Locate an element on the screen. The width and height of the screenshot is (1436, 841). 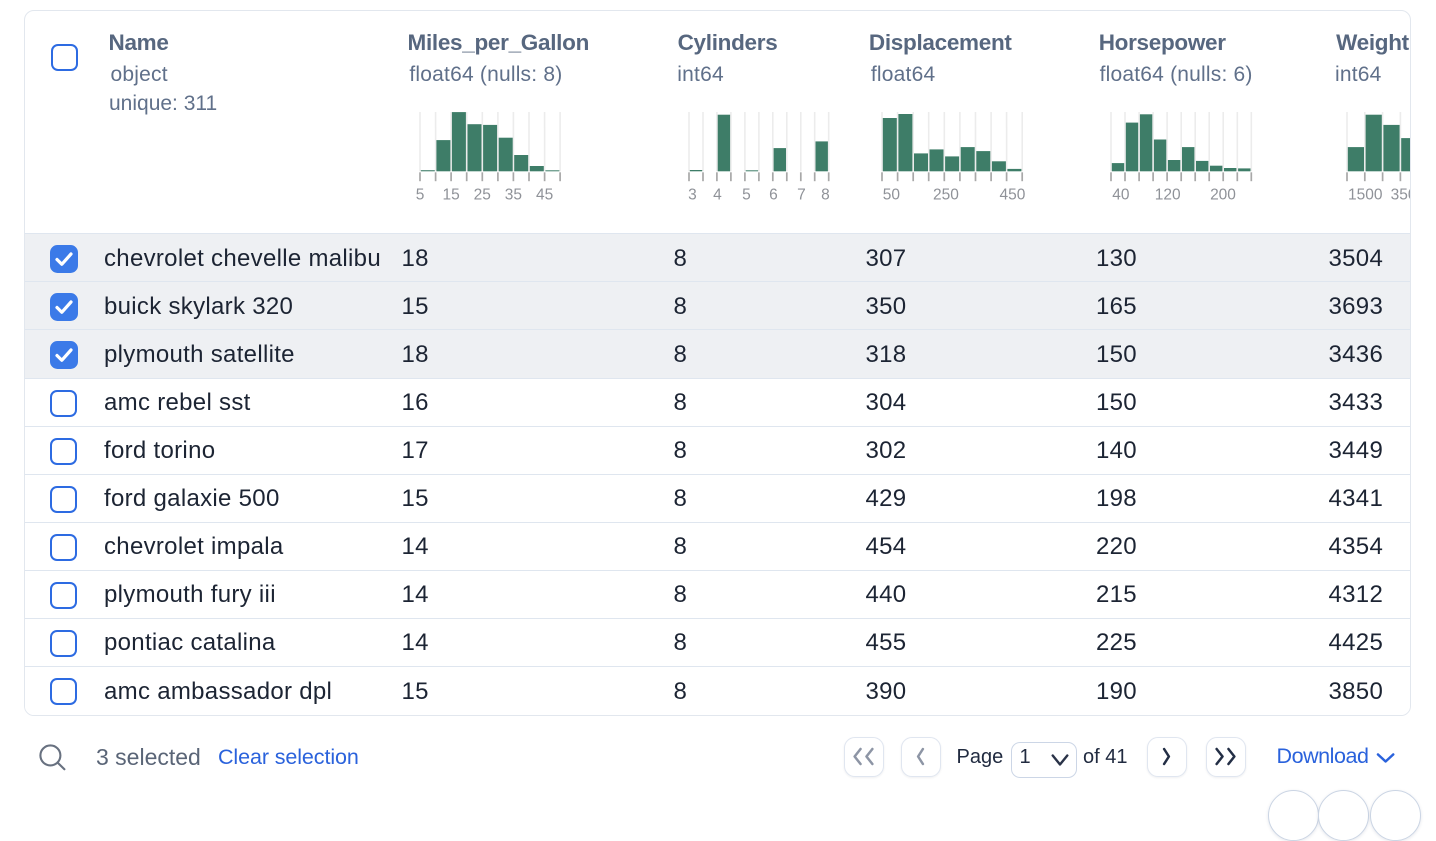
svg-text: 250 is located at coordinates (946, 195).